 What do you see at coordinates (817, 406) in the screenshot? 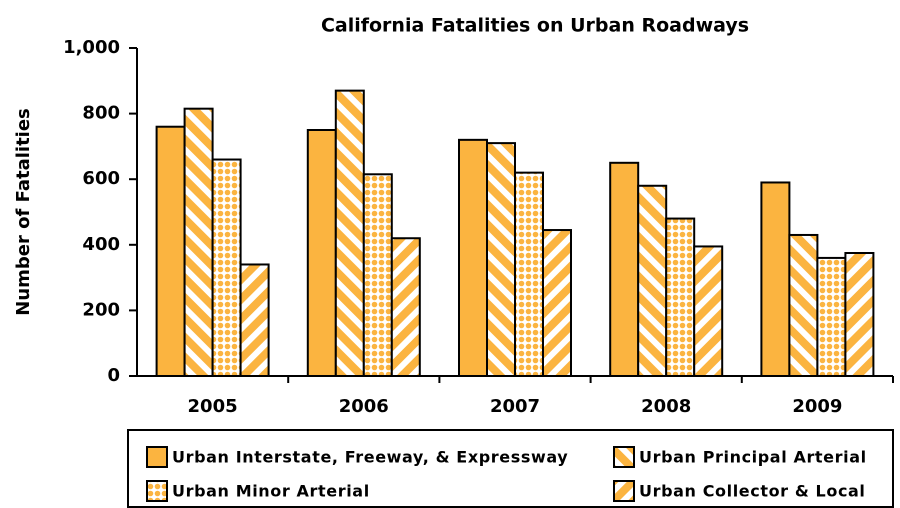
I see `x-tick-label: 2009` at bounding box center [817, 406].